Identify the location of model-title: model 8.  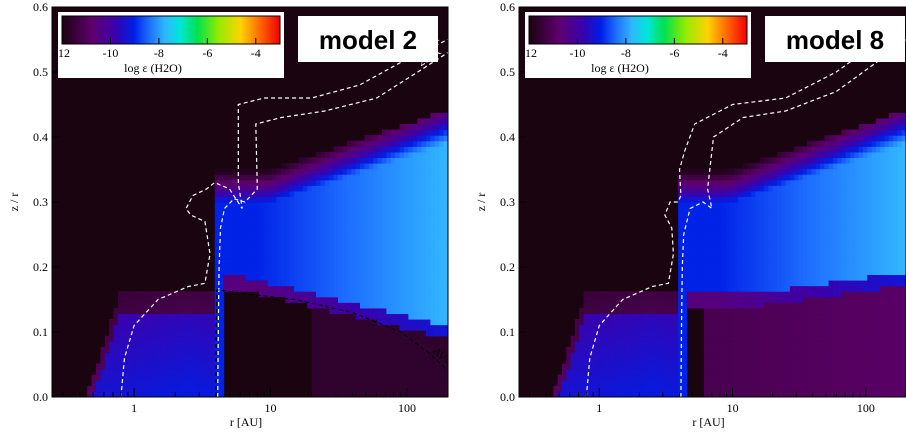
(835, 40).